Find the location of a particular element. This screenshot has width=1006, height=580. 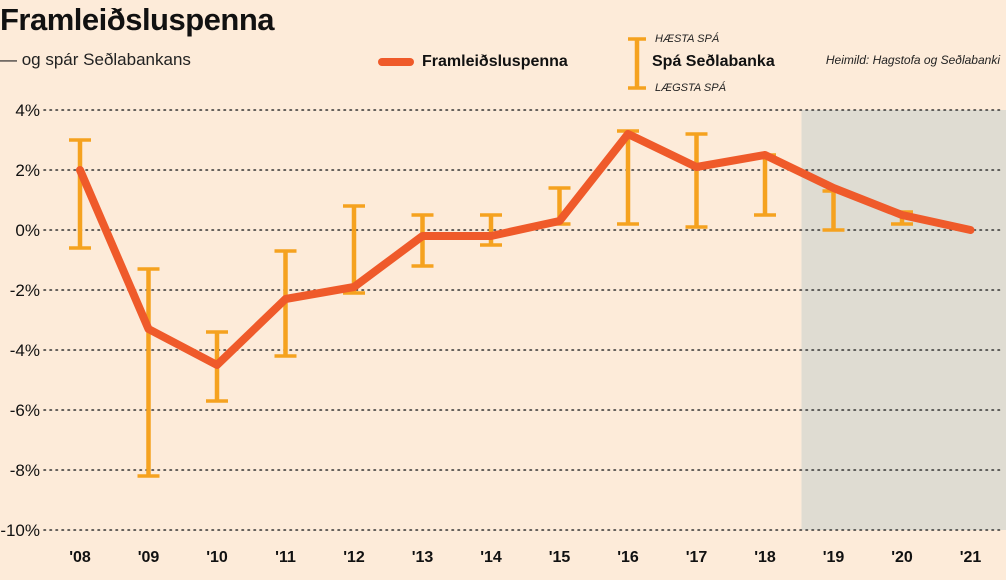

x-tick-label: '12 is located at coordinates (354, 557).